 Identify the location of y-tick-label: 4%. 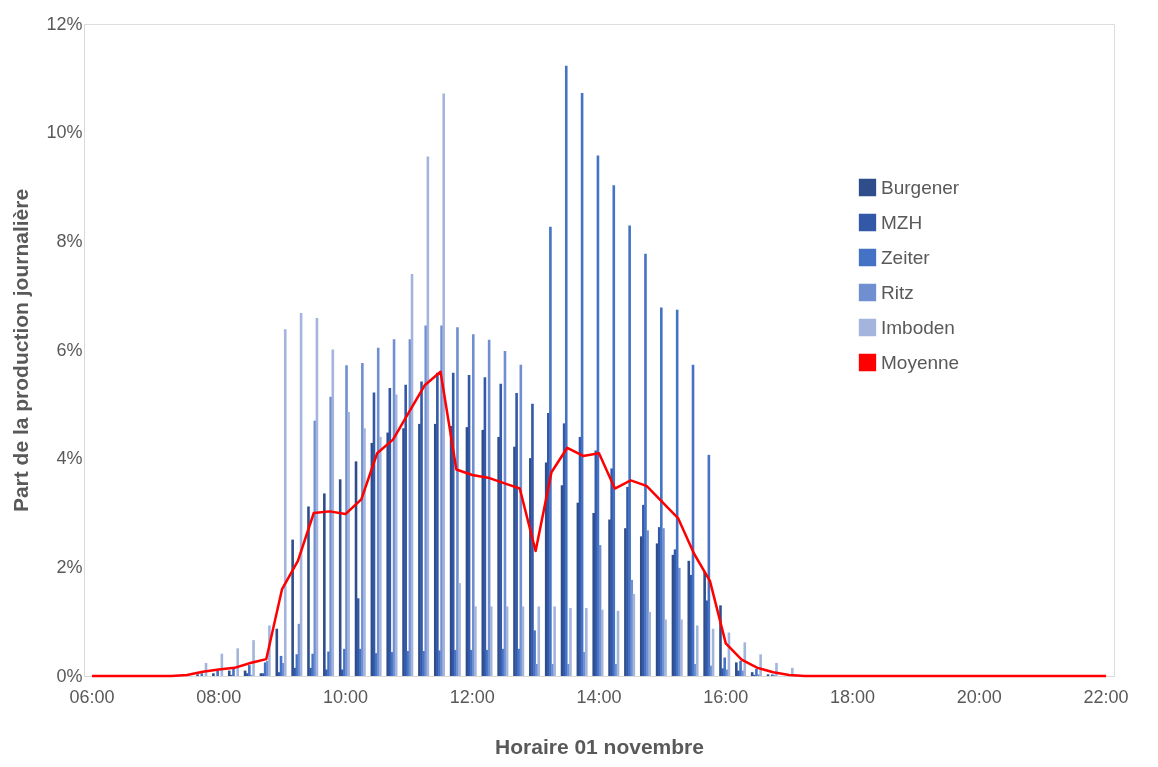
(69, 458).